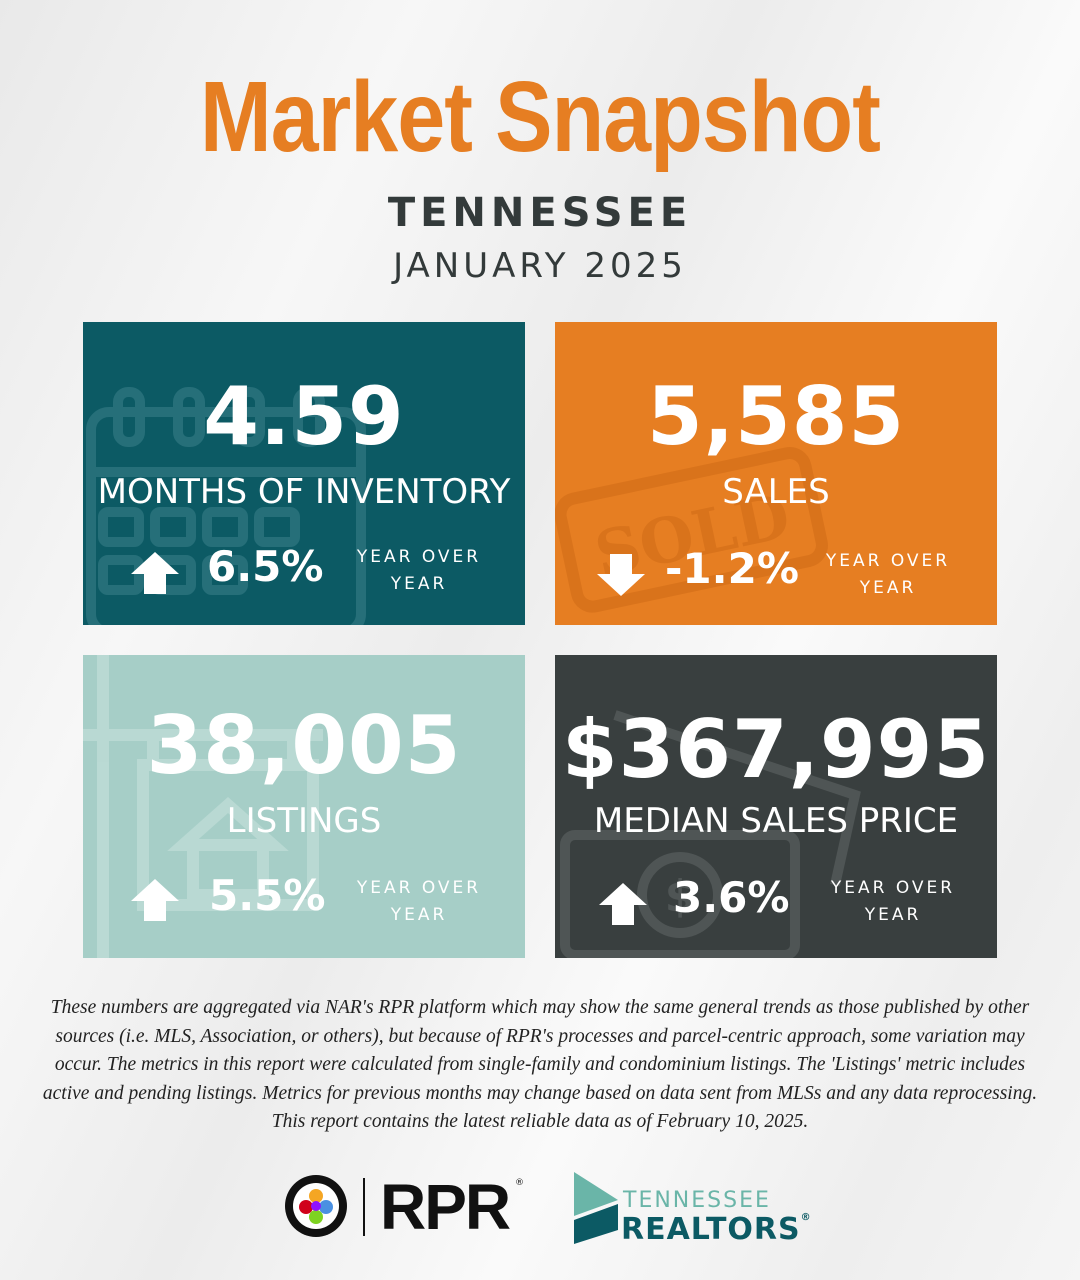  I want to click on listings-card: 38,005 LISTINGS 5.5% YEAR OVER YEAR, so click(304, 806).